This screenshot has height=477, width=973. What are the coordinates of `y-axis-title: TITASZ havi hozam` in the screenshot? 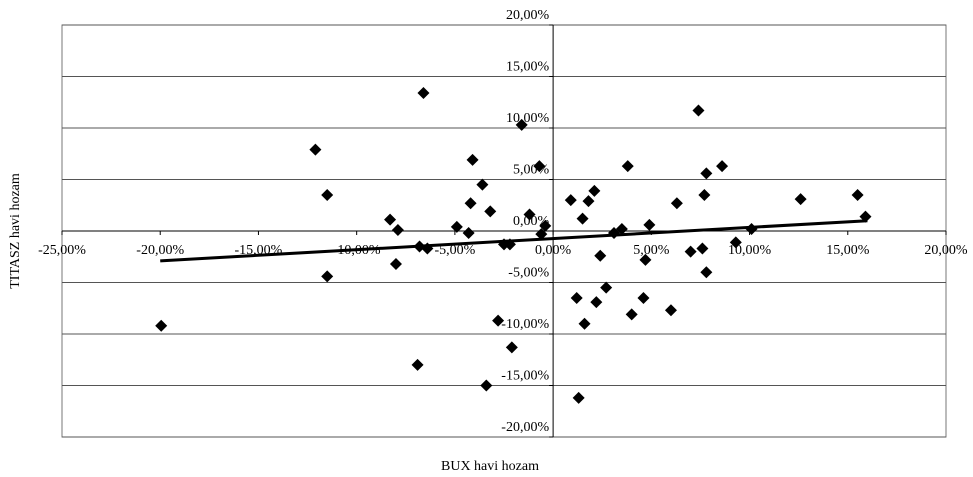 It's located at (15, 231).